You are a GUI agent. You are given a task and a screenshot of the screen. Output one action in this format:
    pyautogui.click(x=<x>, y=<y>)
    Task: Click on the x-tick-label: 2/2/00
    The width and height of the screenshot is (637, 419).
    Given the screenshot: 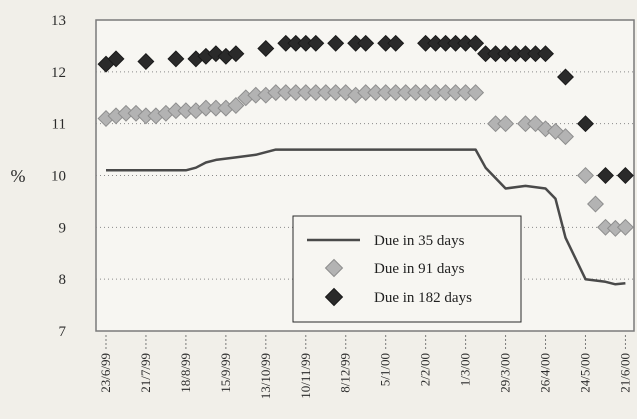 What is the action you would take?
    pyautogui.click(x=425, y=369)
    